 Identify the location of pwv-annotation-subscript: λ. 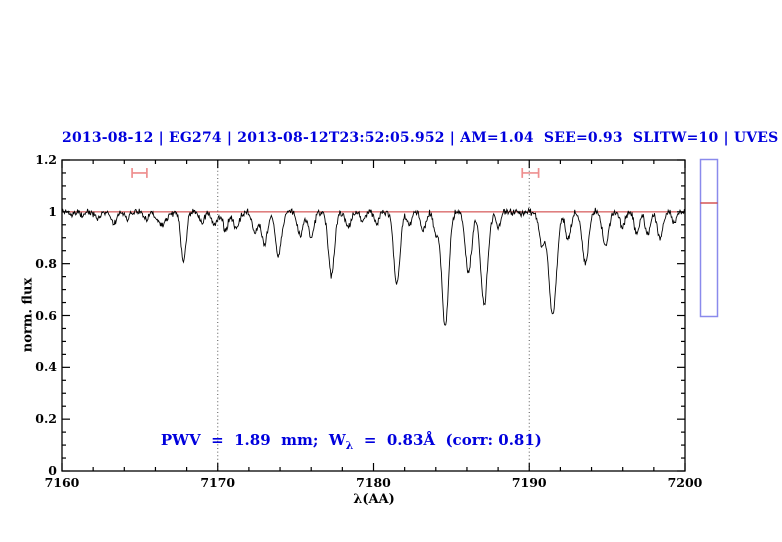
(349, 445).